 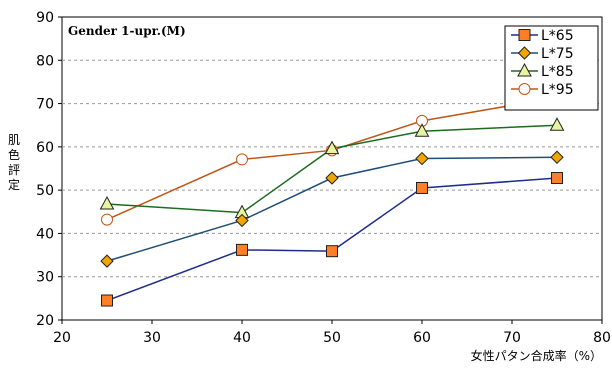 What do you see at coordinates (45, 321) in the screenshot?
I see `y-tick-label: 20` at bounding box center [45, 321].